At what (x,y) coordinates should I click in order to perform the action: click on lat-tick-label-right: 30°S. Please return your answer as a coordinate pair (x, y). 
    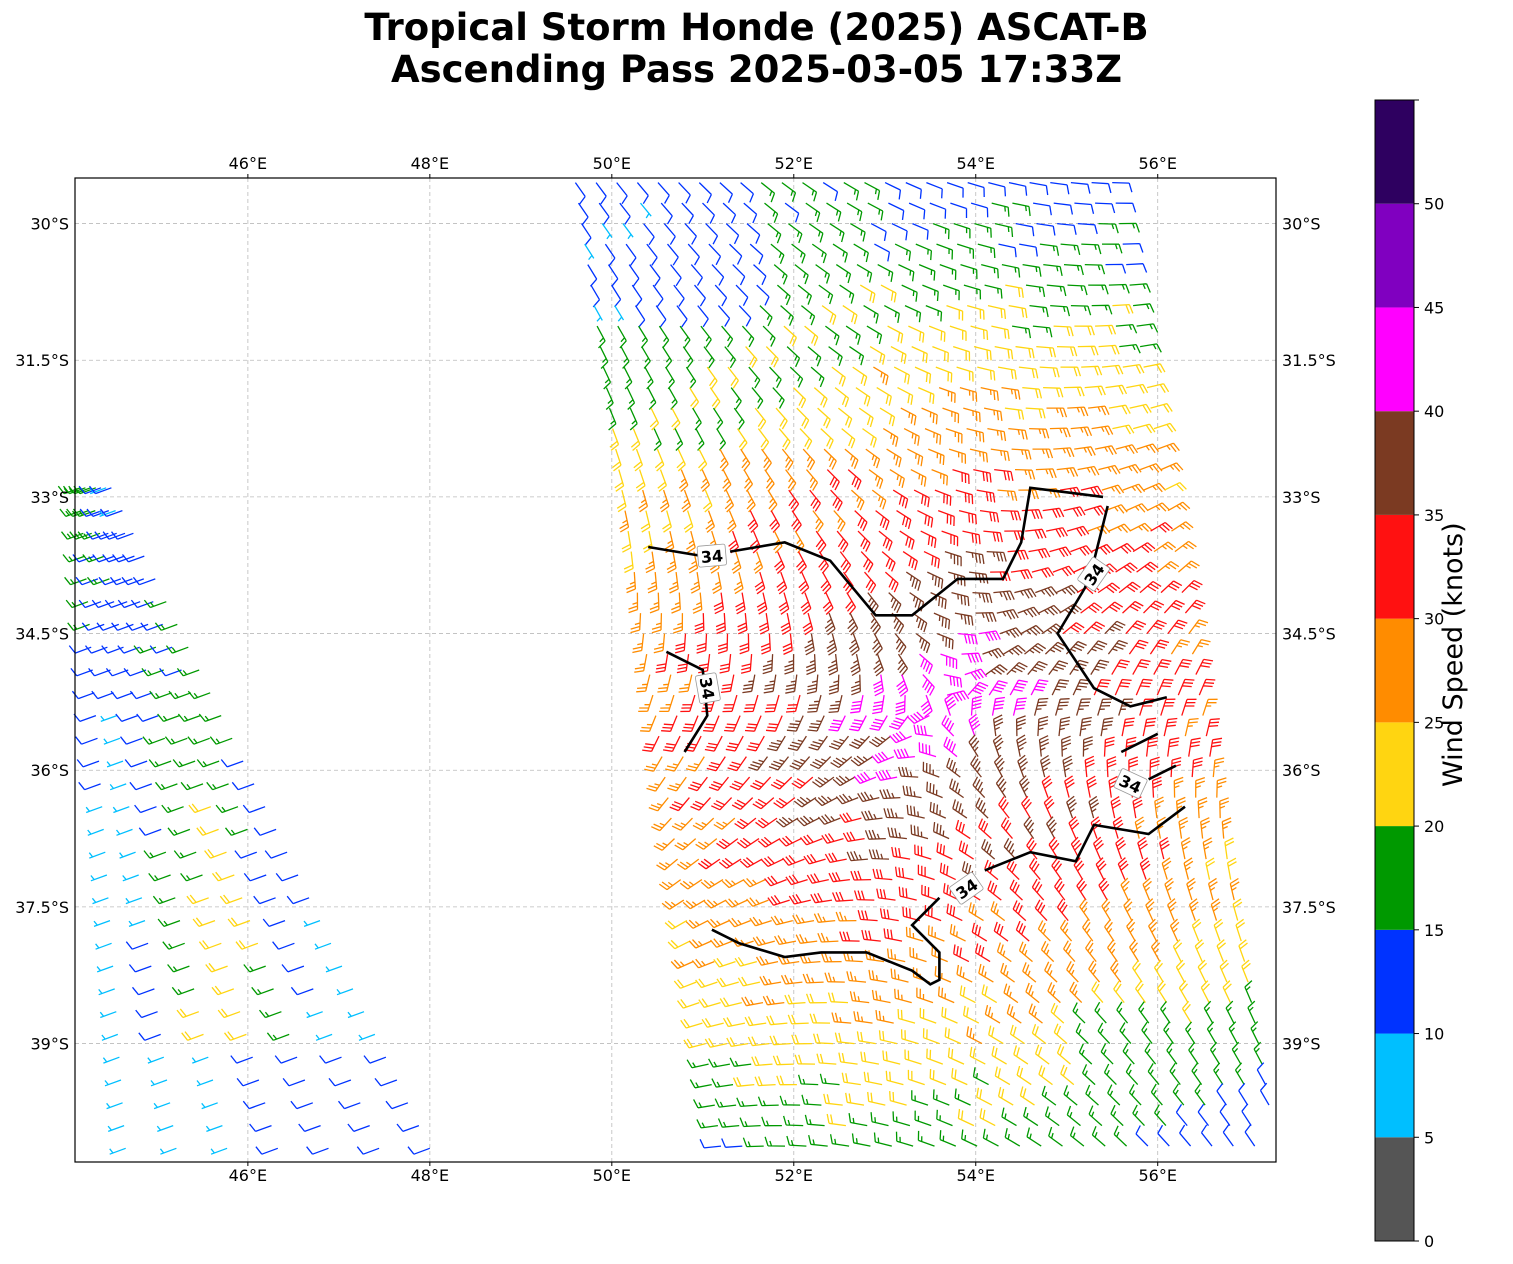
    Looking at the image, I should click on (1301, 224).